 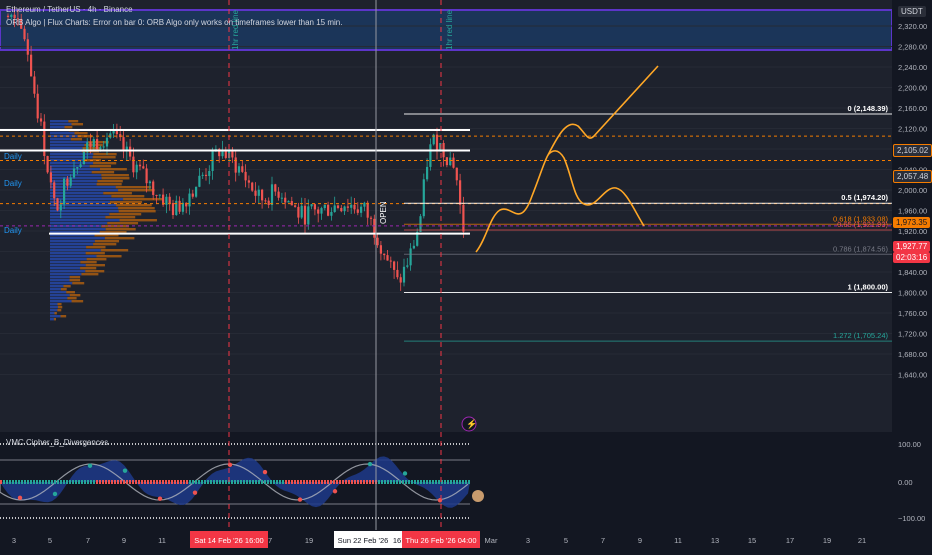 What do you see at coordinates (912, 67) in the screenshot?
I see `price-tick: 2,240.00` at bounding box center [912, 67].